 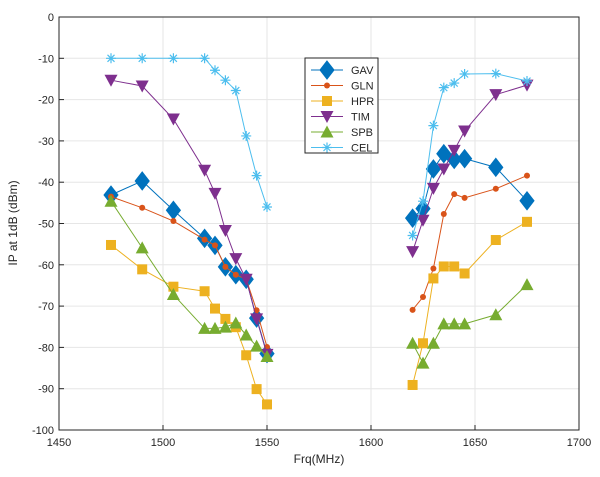 What do you see at coordinates (327, 70) in the screenshot?
I see `legend-marker-gav` at bounding box center [327, 70].